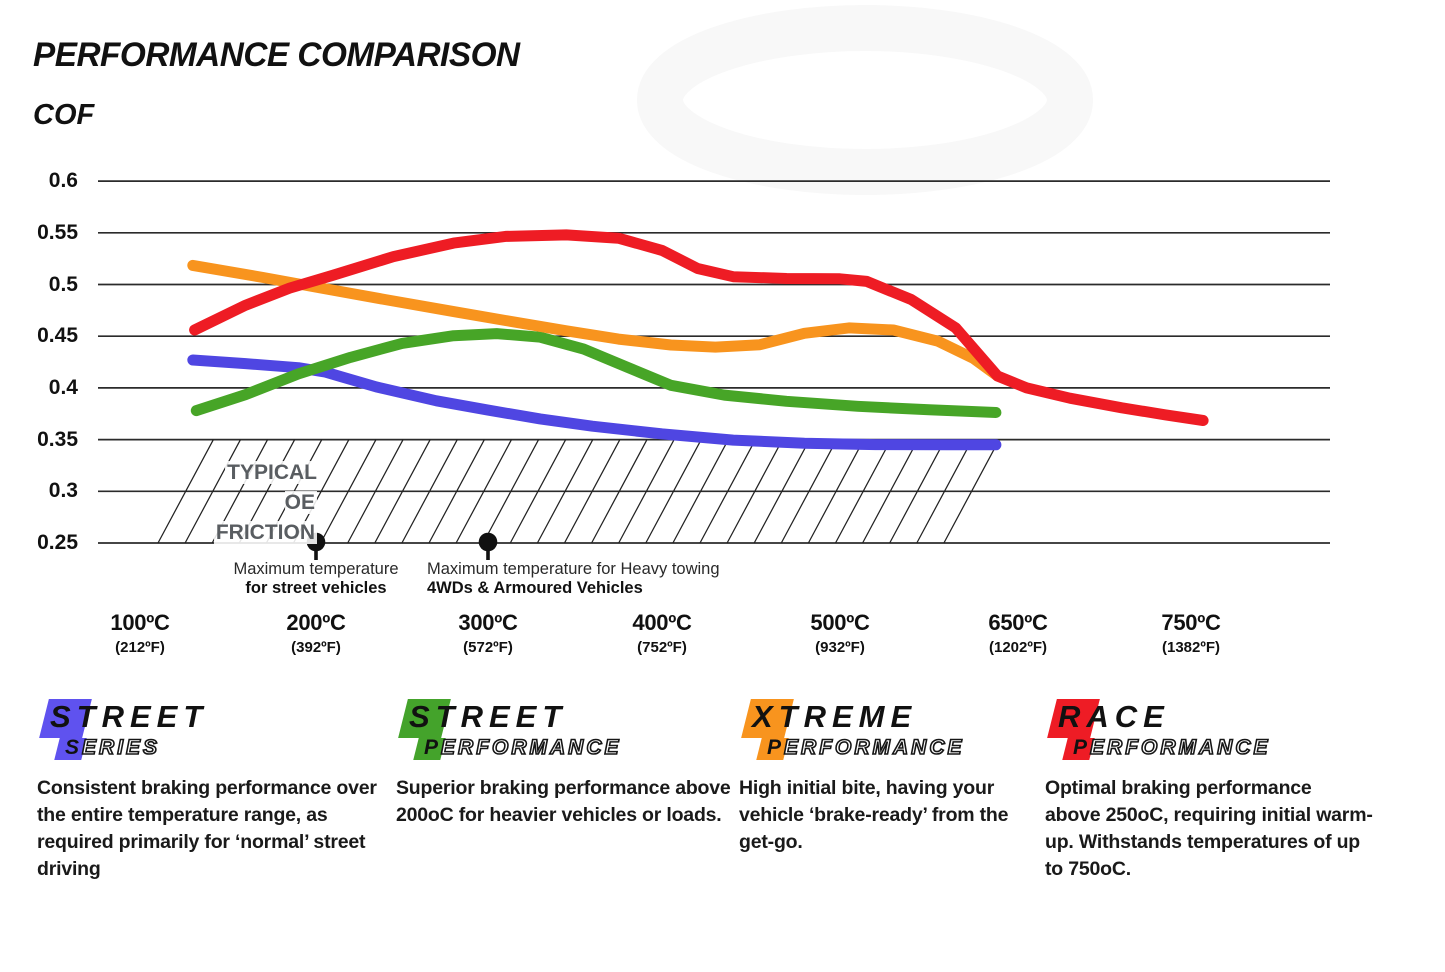  I want to click on x-tick-100c: 100ºC (212ºF), so click(139, 633).